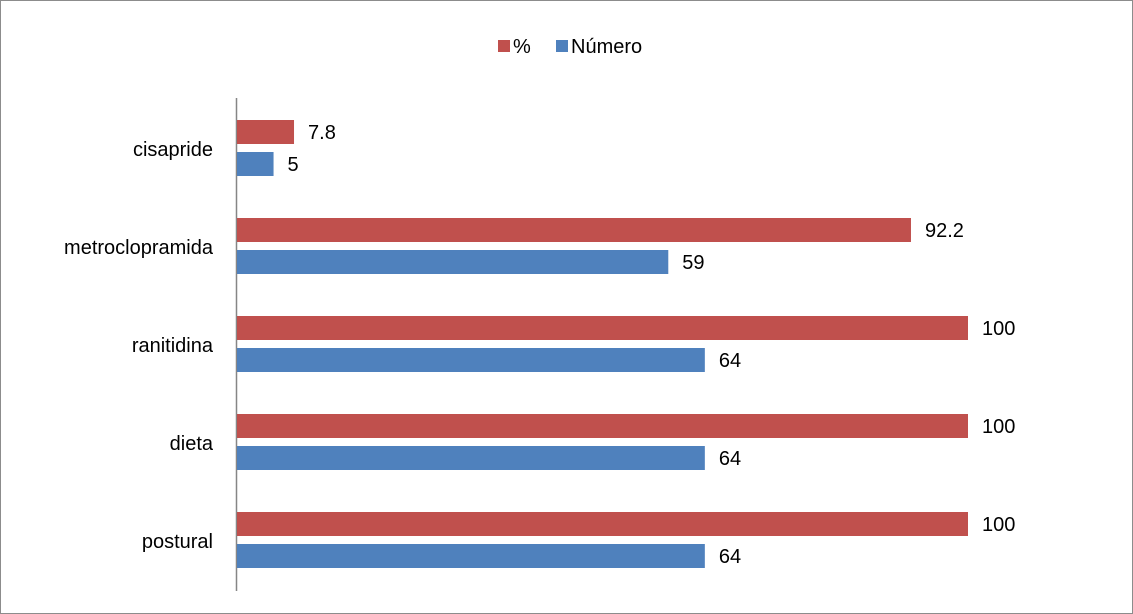  I want to click on bar-percent-cisapride, so click(266, 132).